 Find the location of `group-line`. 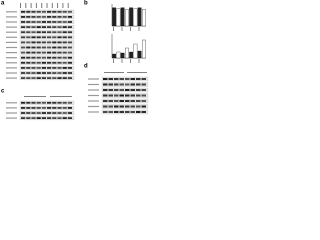

group-line is located at coordinates (114, 72).